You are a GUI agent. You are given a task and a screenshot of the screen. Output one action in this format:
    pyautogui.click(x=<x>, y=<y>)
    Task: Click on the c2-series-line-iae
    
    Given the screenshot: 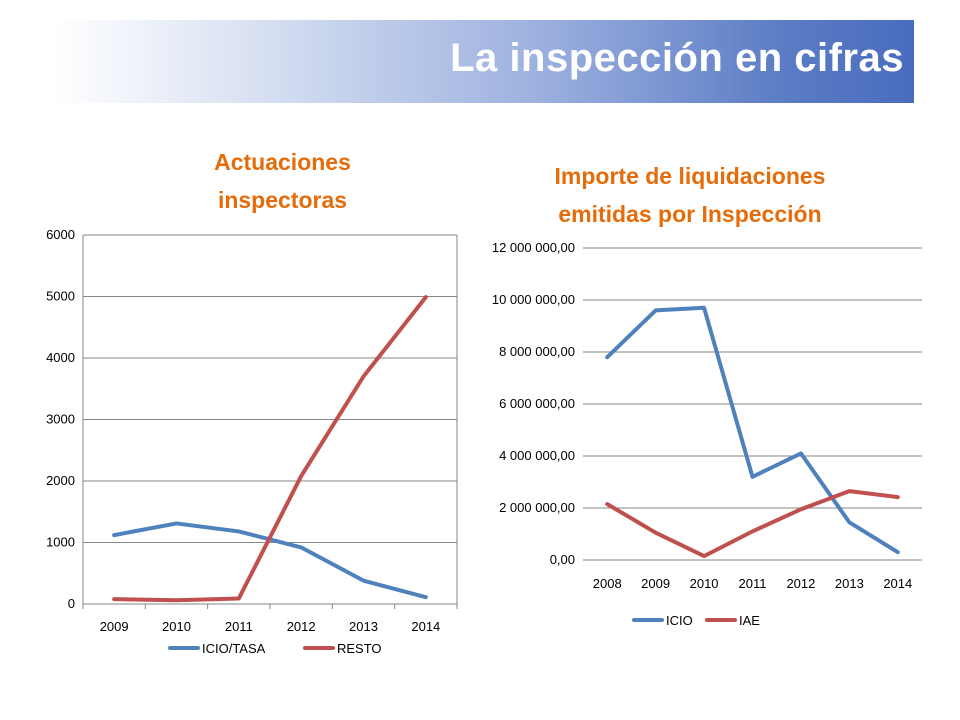 What is the action you would take?
    pyautogui.click(x=752, y=524)
    